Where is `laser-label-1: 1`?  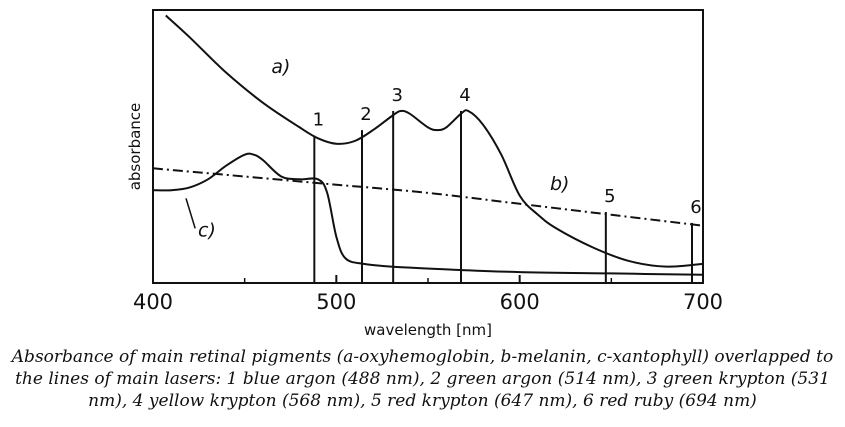
laser-label-1: 1 is located at coordinates (318, 120).